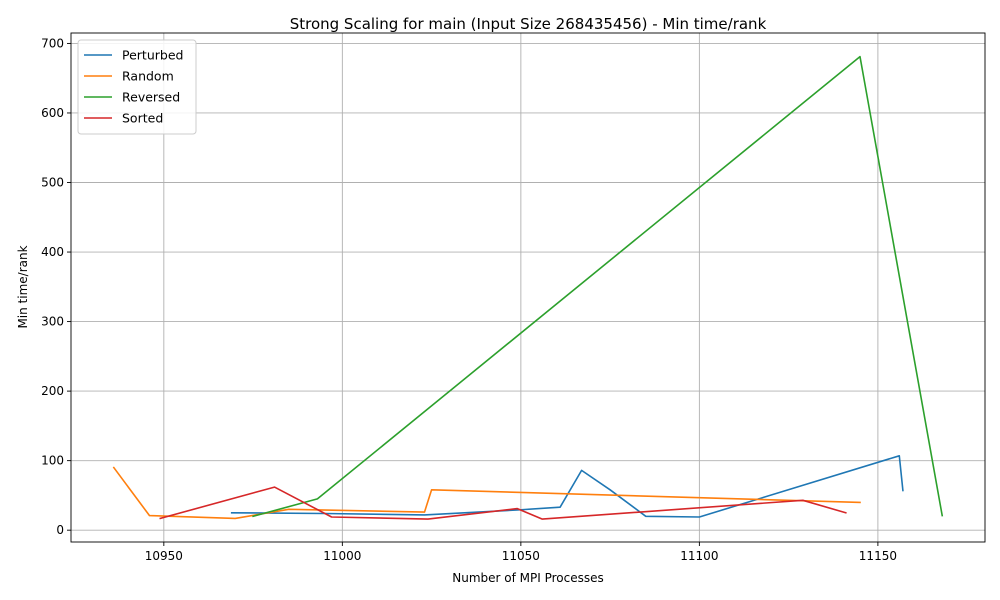 This screenshot has width=1000, height=600. I want to click on y-tick-label: 300, so click(52, 322).